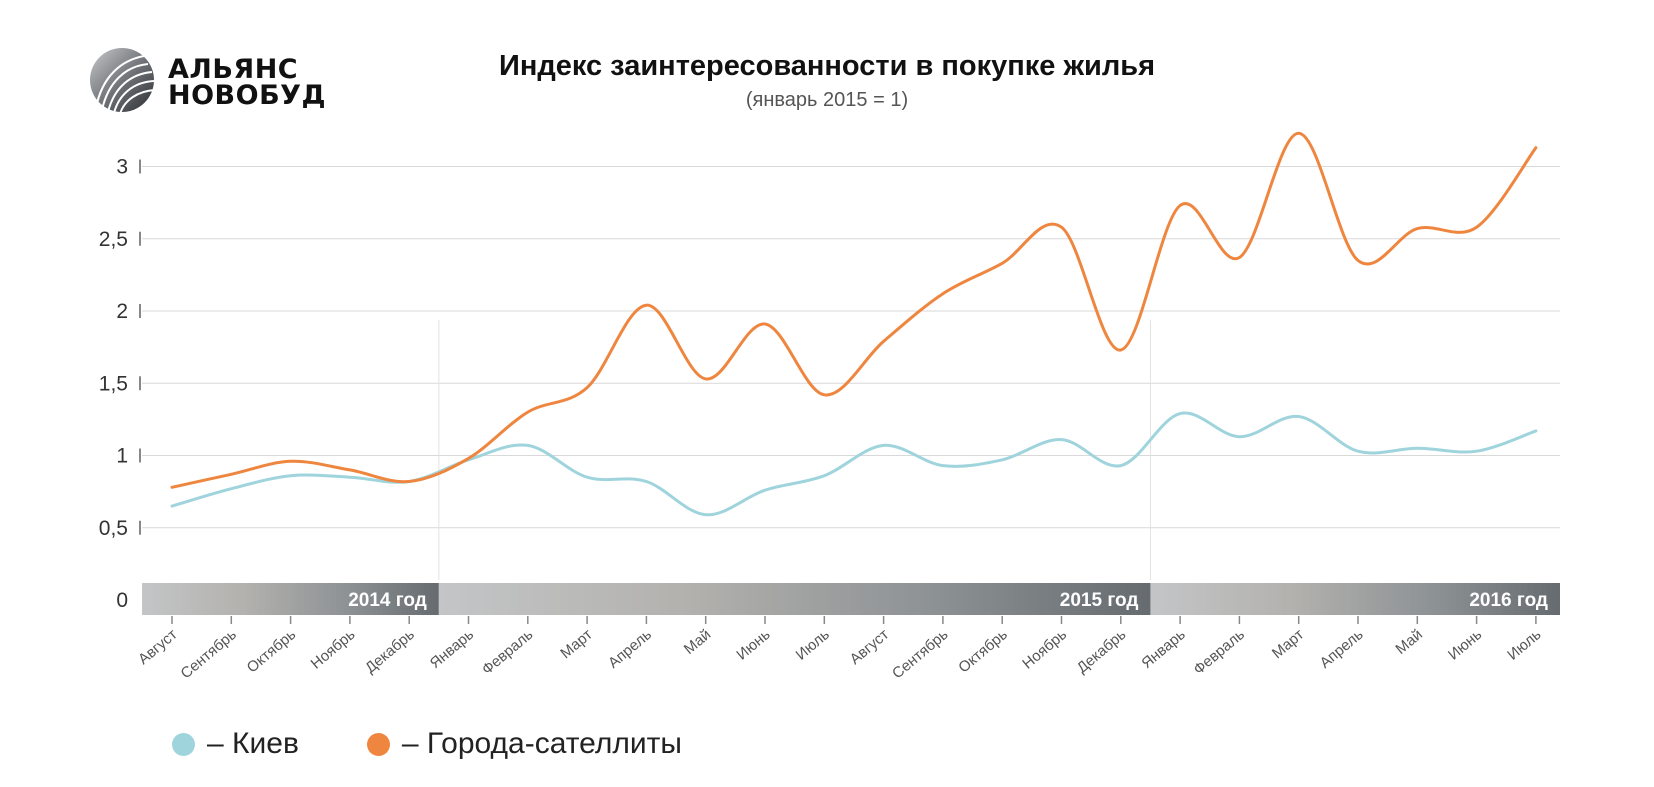  What do you see at coordinates (113, 239) in the screenshot?
I see `y-tick-label: 2,5` at bounding box center [113, 239].